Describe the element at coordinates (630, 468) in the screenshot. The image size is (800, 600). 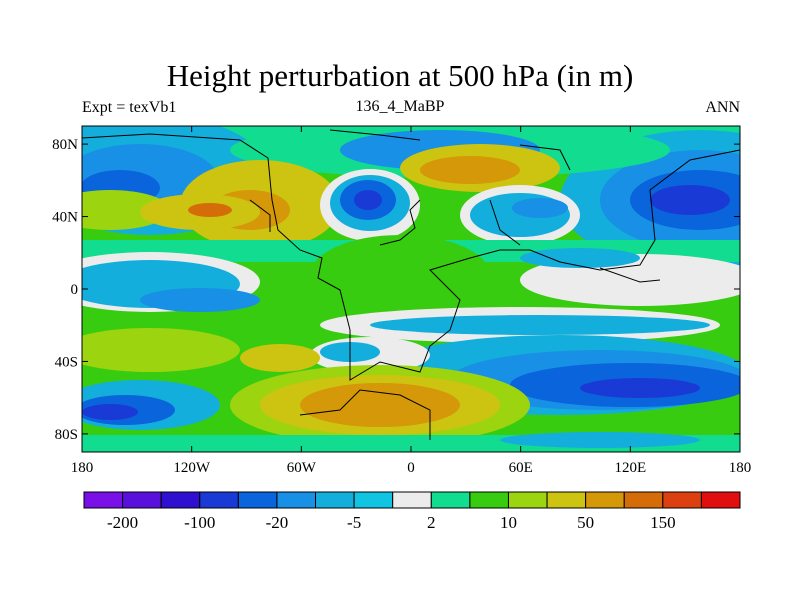
I see `x-tick-label: 120E` at that location.